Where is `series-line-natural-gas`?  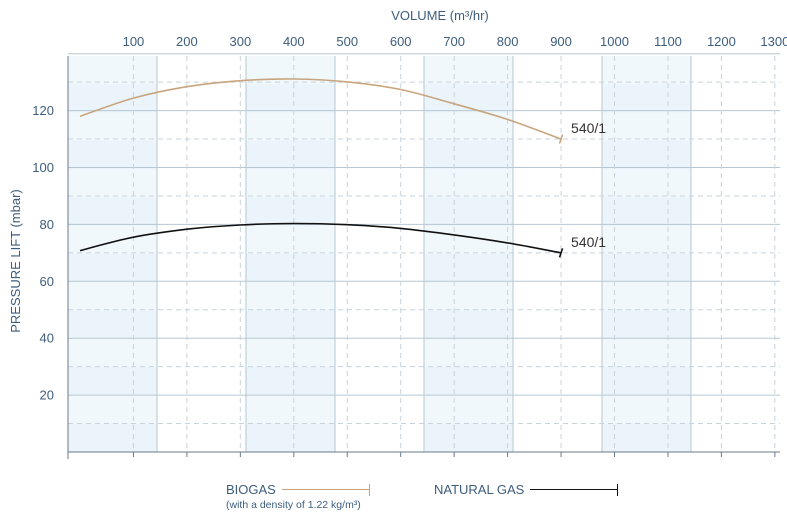
series-line-natural-gas is located at coordinates (320, 238).